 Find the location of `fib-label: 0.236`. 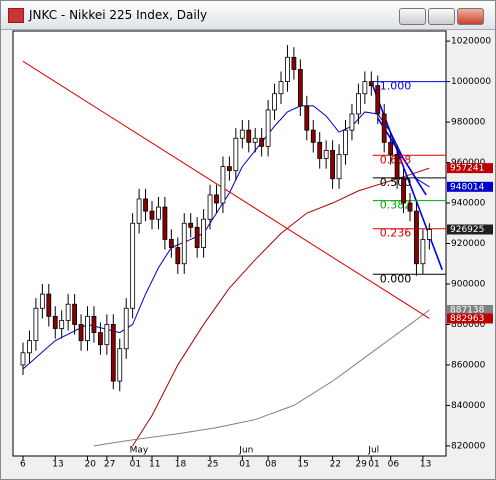

fib-label: 0.236 is located at coordinates (396, 233).